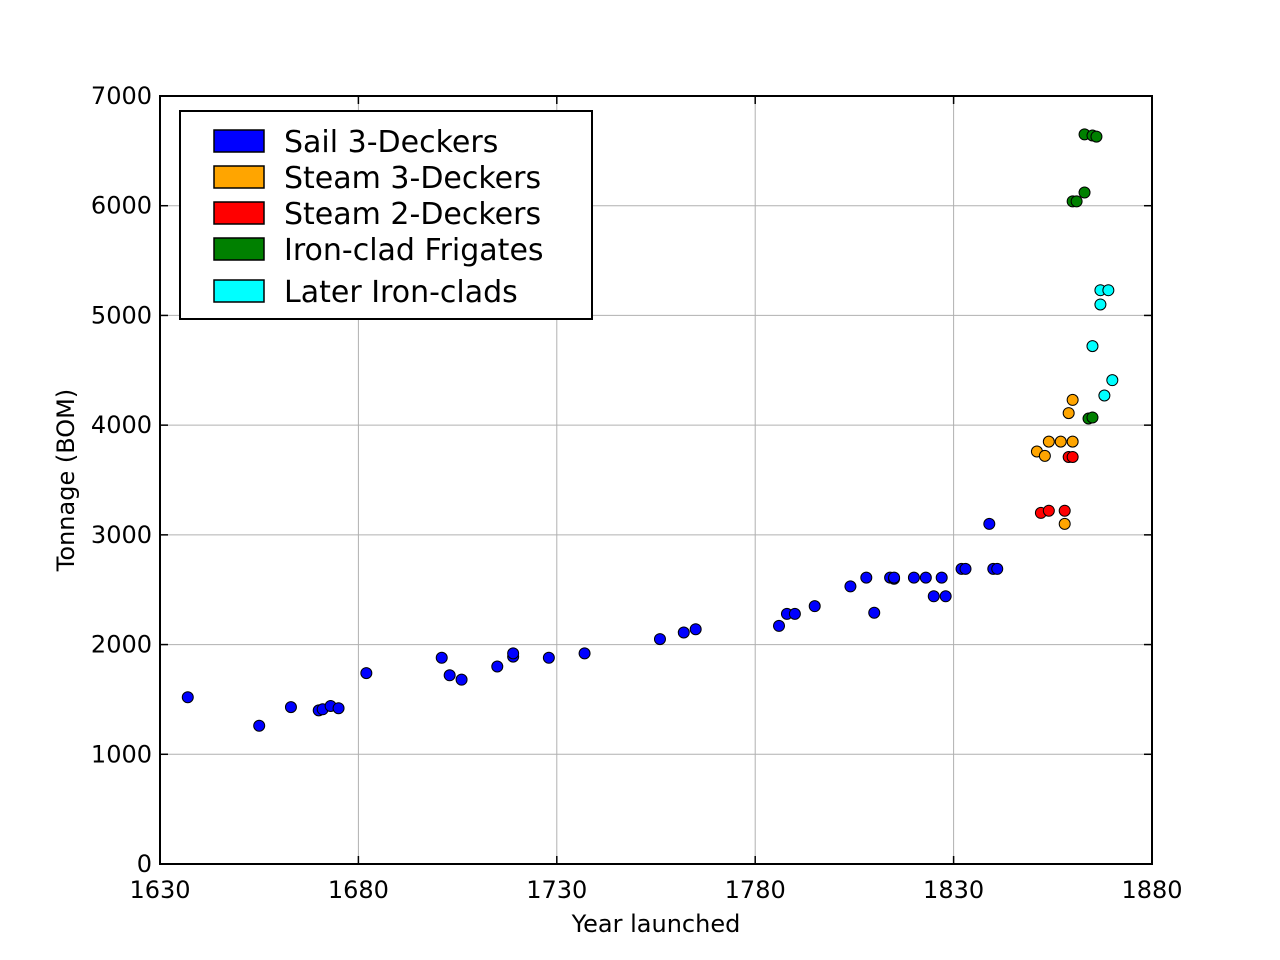  I want to click on legend-label: Steam 3-Deckers, so click(412, 178).